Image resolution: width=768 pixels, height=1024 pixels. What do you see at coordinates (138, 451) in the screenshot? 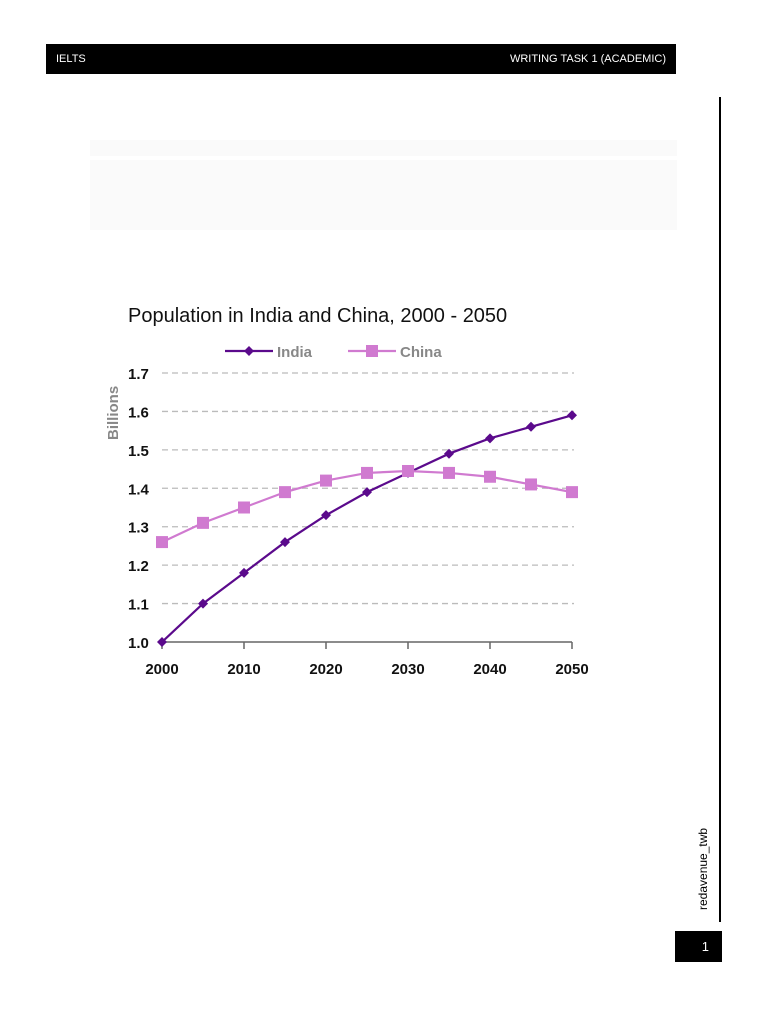
I see `y-tick-label: 1.5` at bounding box center [138, 451].